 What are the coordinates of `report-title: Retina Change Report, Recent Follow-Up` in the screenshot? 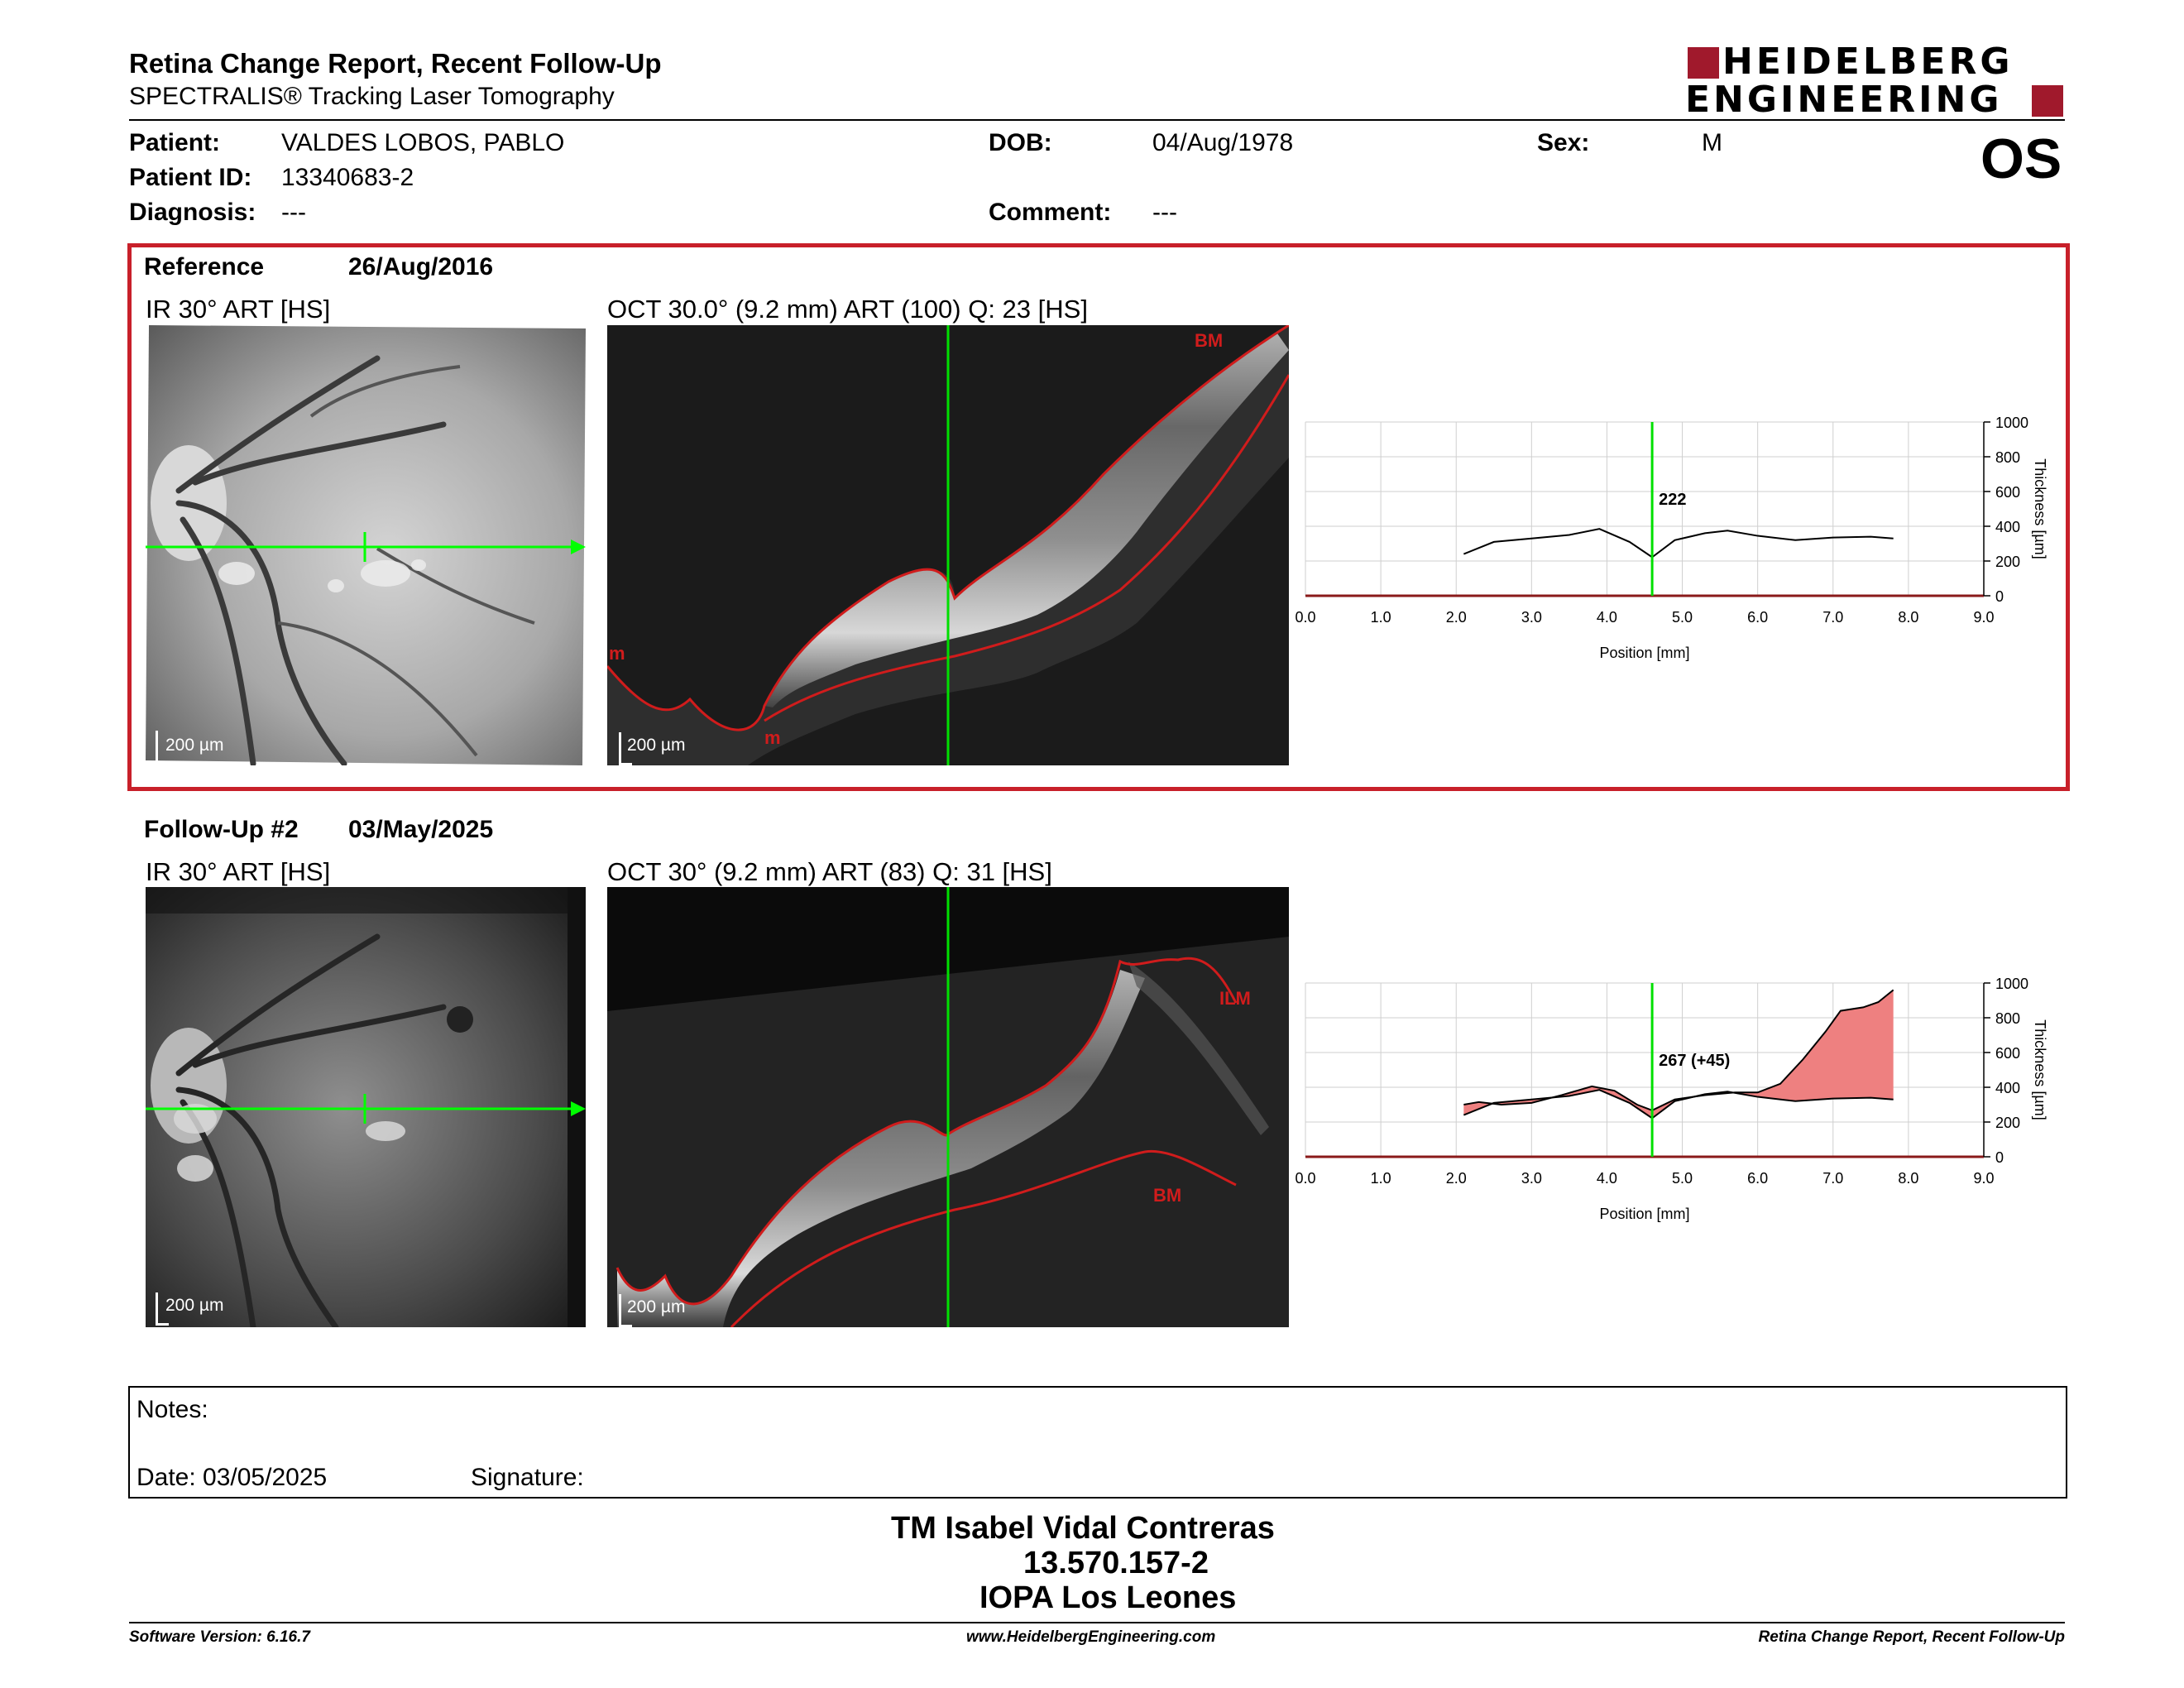 It's located at (395, 63).